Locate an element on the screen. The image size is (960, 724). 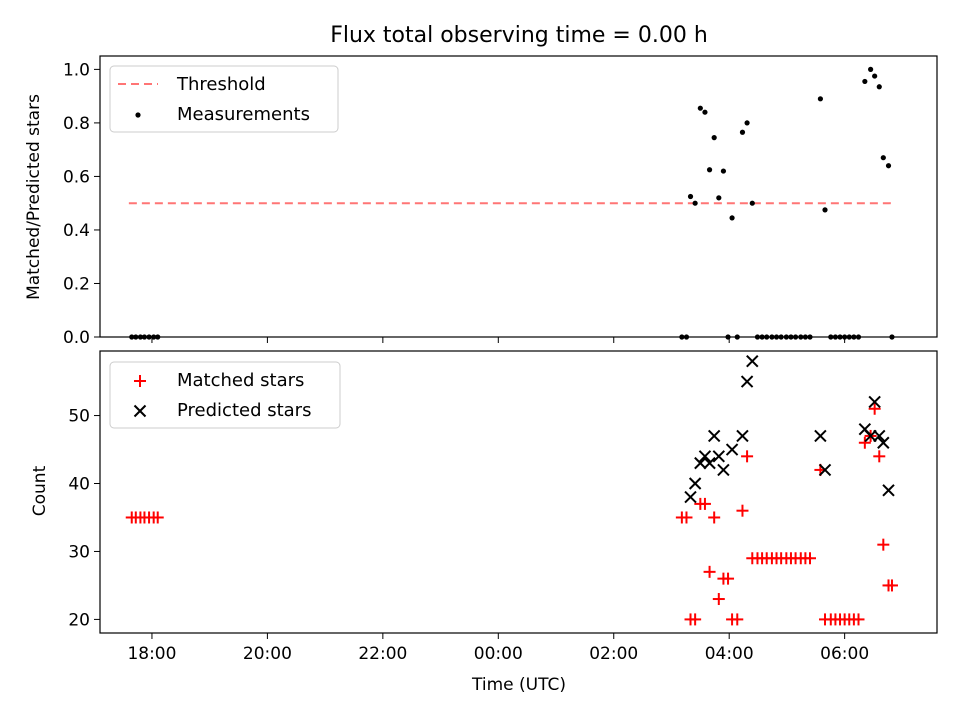
top-legend: Threshold Measurements is located at coordinates (224, 99).